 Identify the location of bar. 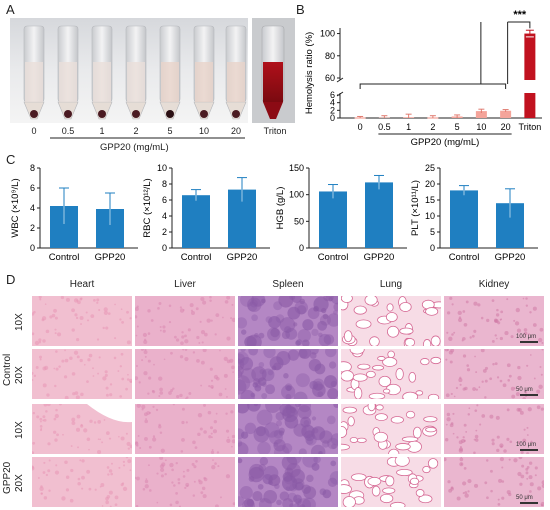
(196, 221).